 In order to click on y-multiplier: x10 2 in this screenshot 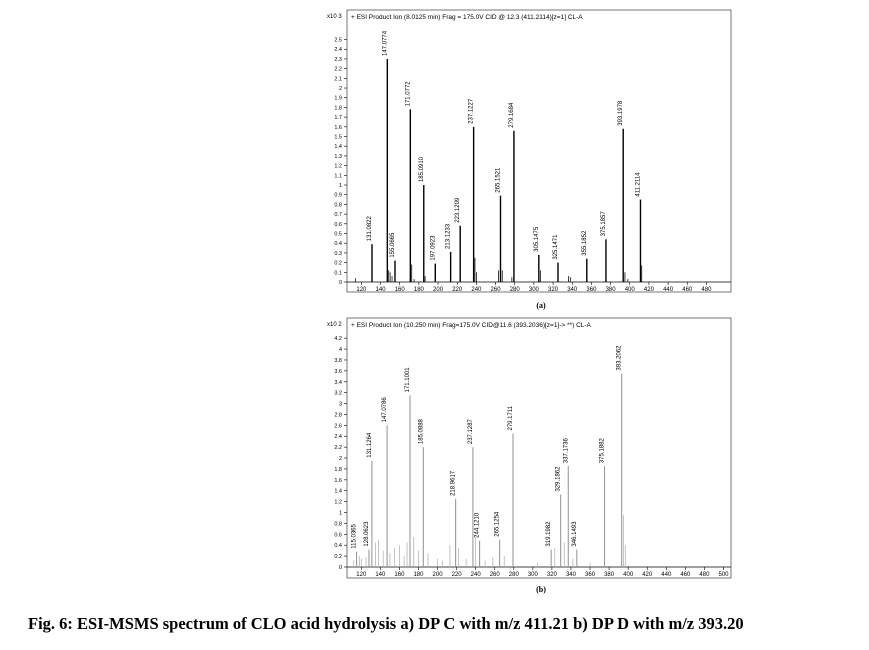, I will do `click(334, 325)`.